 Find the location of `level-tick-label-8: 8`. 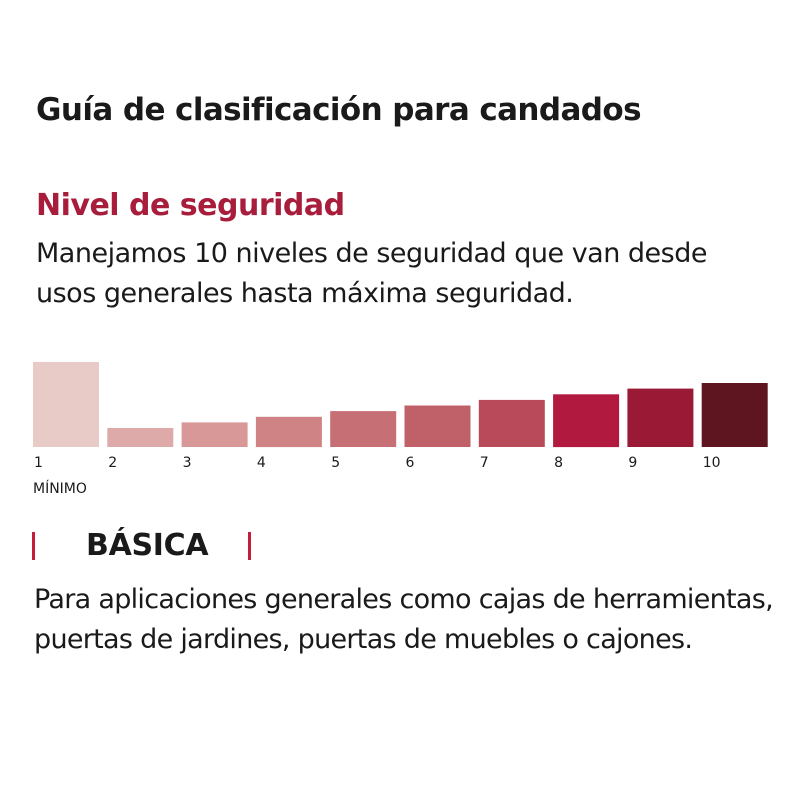

level-tick-label-8: 8 is located at coordinates (558, 463).